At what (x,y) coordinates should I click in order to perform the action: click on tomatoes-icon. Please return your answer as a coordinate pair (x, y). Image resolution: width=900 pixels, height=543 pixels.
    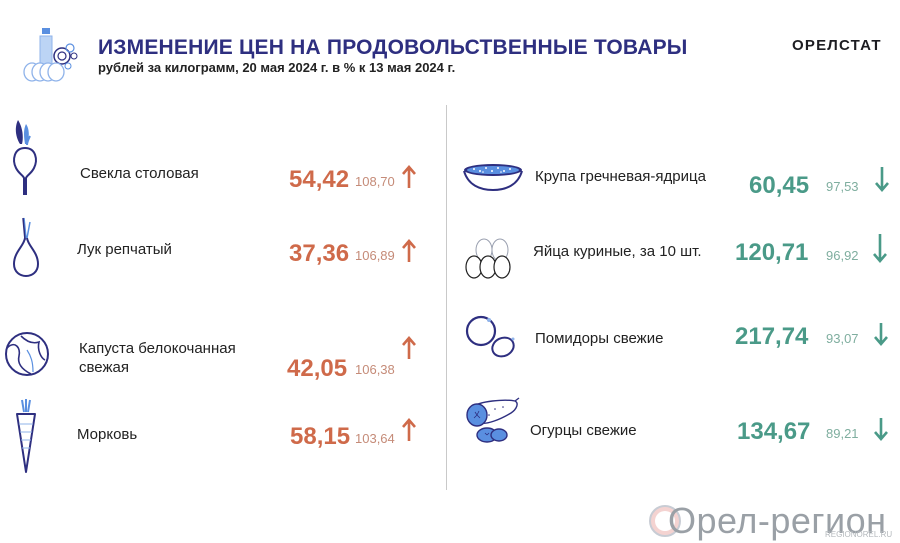
    Looking at the image, I should click on (493, 340).